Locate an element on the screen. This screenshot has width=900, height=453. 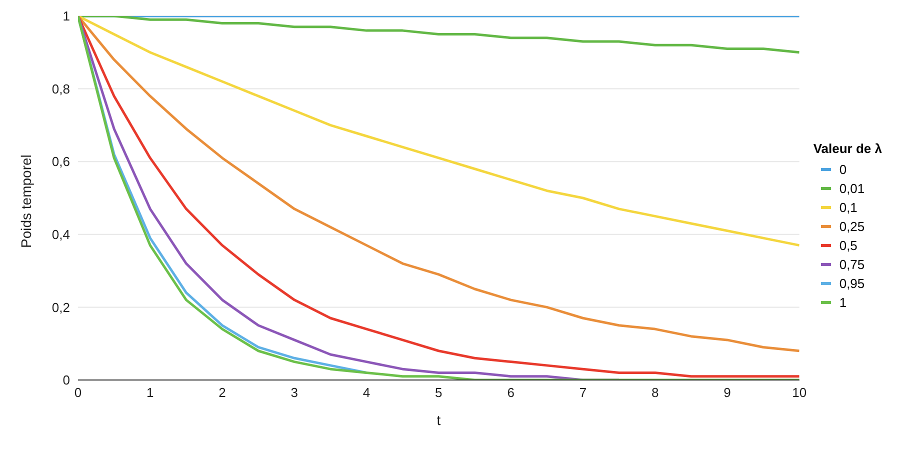
x-tick-label: 9 is located at coordinates (727, 392).